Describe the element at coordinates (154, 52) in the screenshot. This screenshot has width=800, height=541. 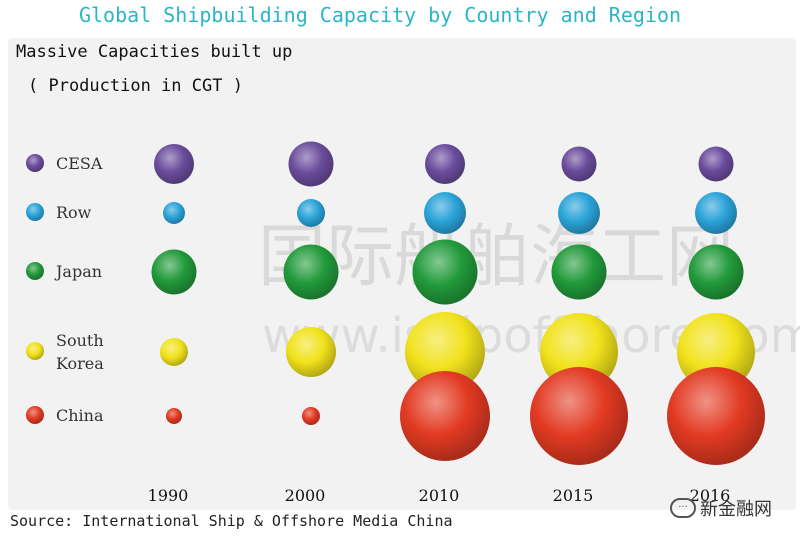
I see `chart-subtitle: Massive Capacities built up` at that location.